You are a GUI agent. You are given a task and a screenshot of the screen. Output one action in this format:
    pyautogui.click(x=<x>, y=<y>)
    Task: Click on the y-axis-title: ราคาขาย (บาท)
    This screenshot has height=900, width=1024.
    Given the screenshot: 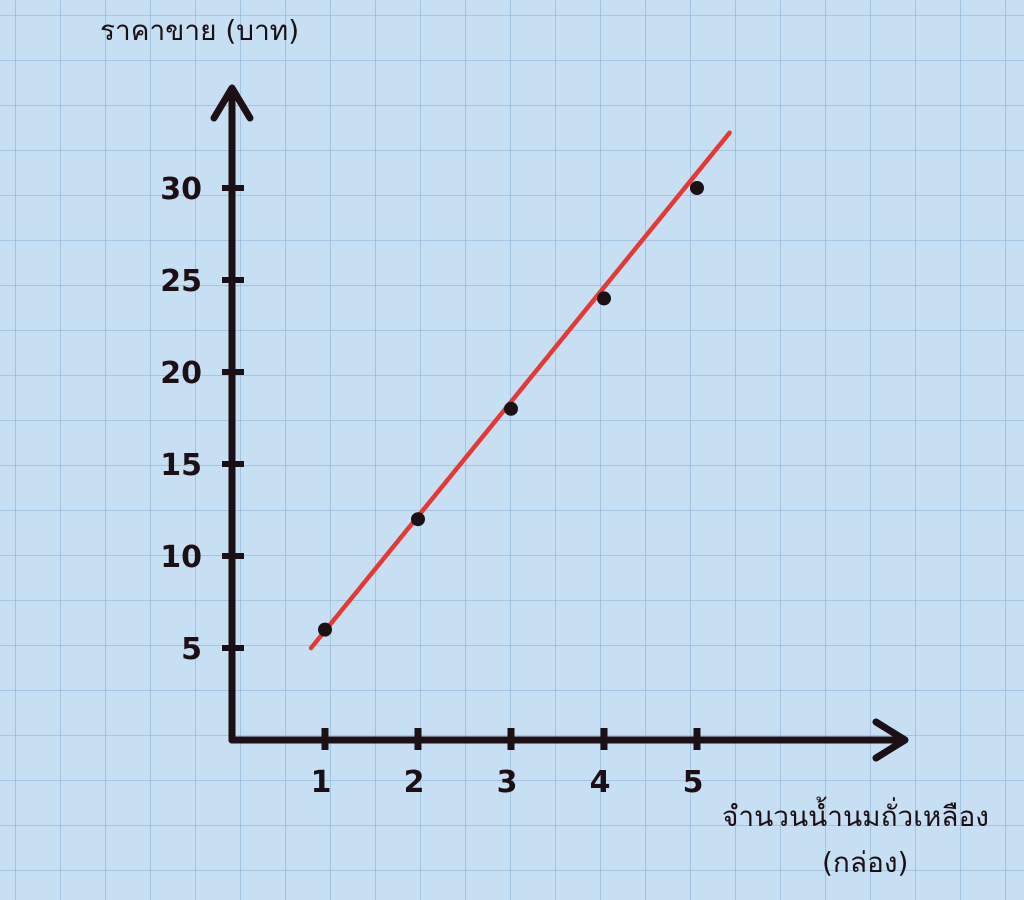 What is the action you would take?
    pyautogui.click(x=199, y=30)
    